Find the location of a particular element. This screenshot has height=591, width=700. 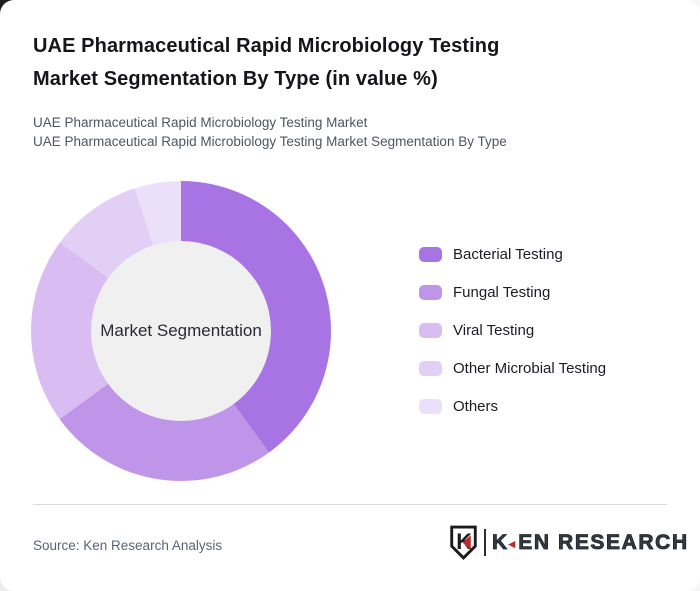

shield-k-icon: K is located at coordinates (463, 542).